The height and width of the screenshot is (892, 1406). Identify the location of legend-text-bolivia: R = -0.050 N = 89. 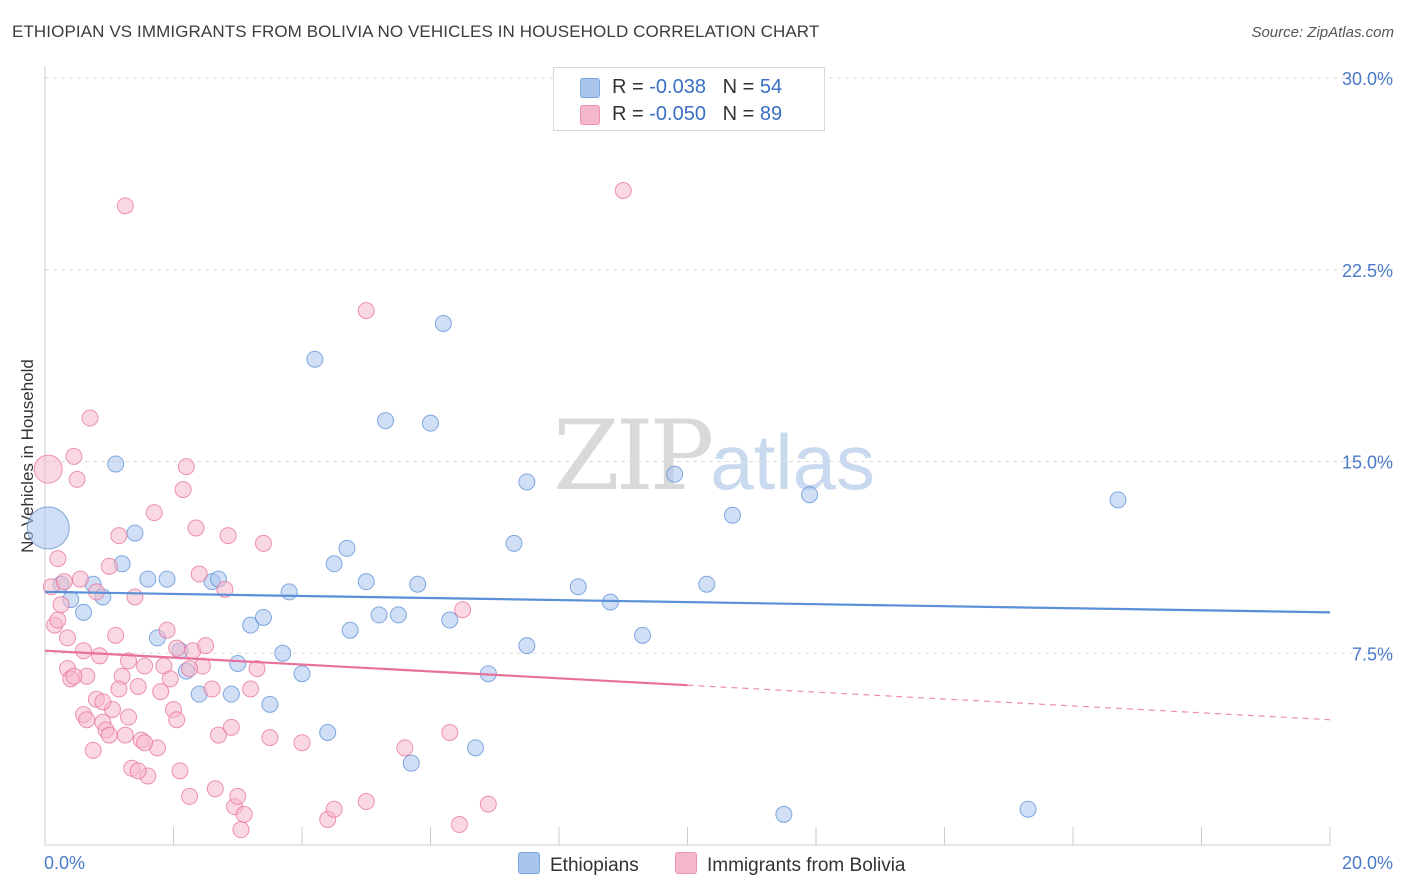
(697, 114).